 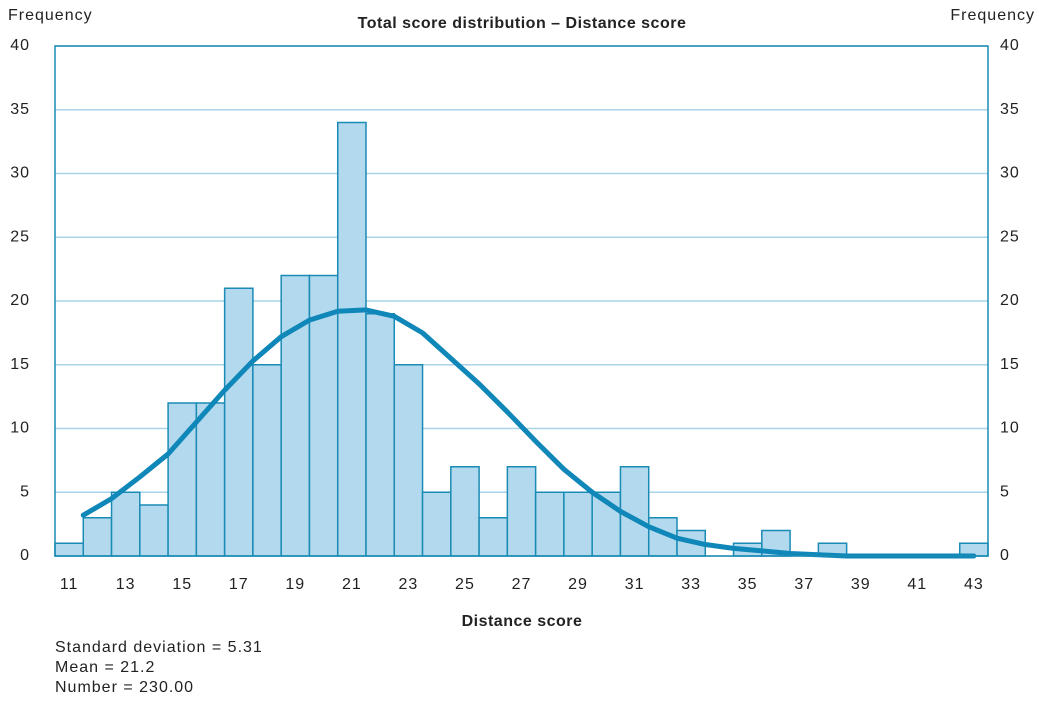 I want to click on y2-tick-label: 25, so click(x=1010, y=236).